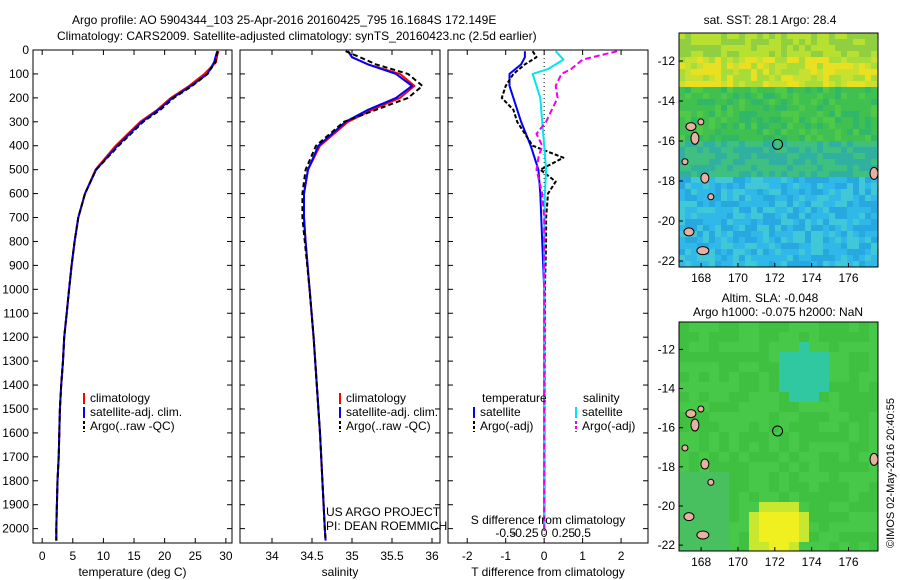 This screenshot has height=580, width=900. I want to click on map-y-tick-label: -22, so click(667, 261).